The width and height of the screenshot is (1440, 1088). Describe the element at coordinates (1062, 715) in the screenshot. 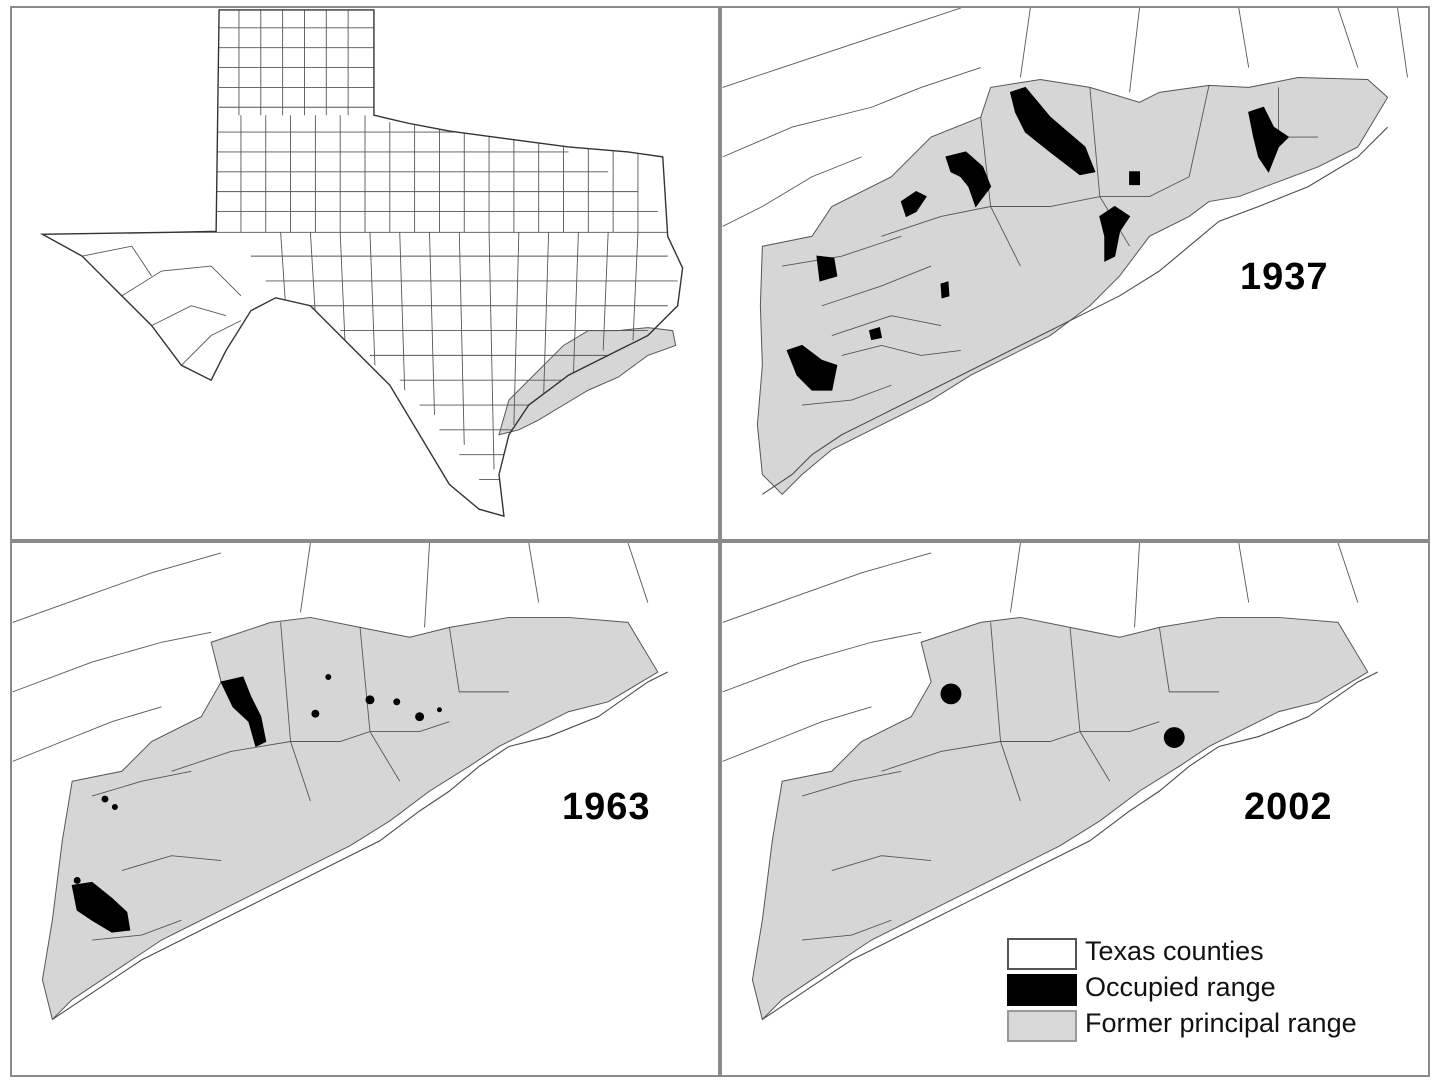

I see `occupied-range-2002` at that location.